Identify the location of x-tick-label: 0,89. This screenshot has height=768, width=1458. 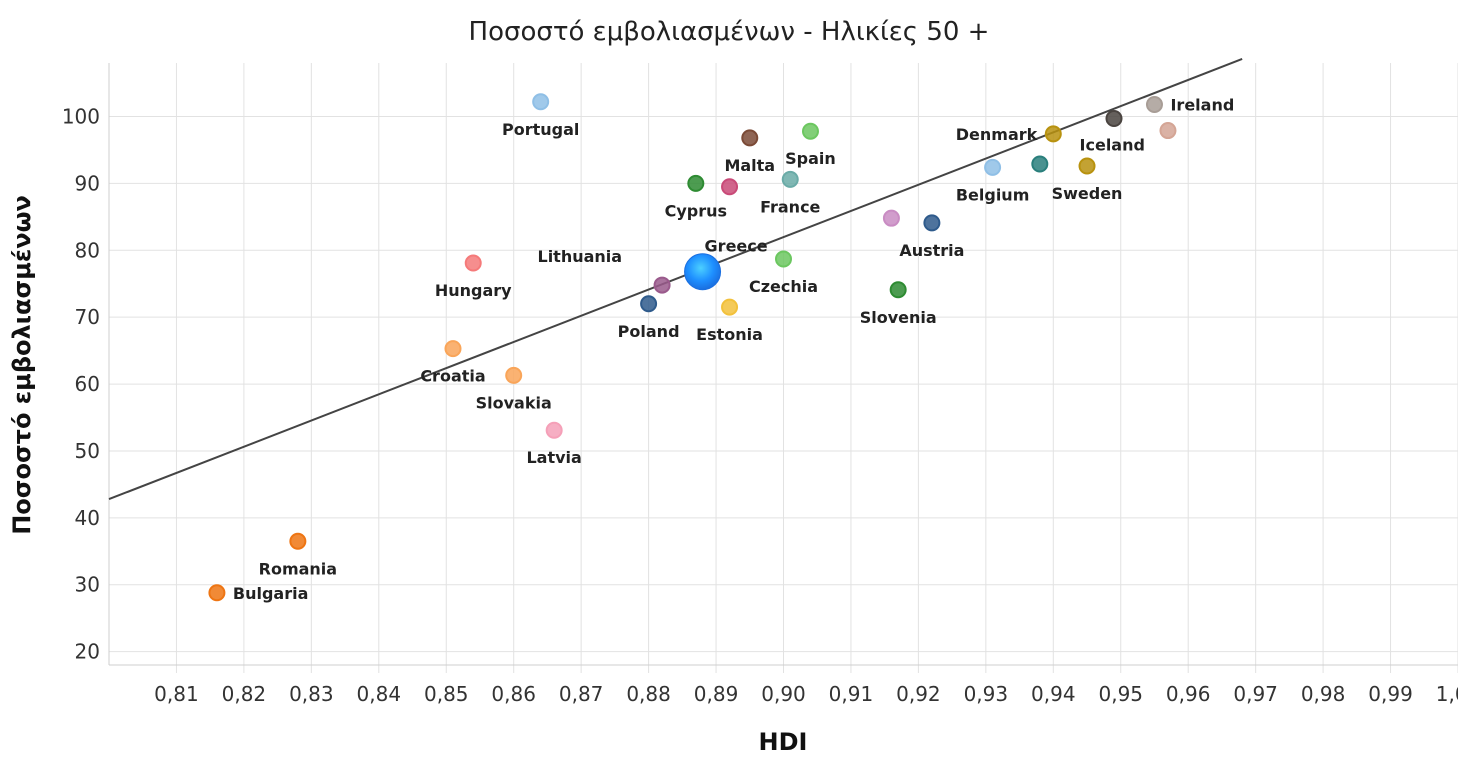
(716, 694).